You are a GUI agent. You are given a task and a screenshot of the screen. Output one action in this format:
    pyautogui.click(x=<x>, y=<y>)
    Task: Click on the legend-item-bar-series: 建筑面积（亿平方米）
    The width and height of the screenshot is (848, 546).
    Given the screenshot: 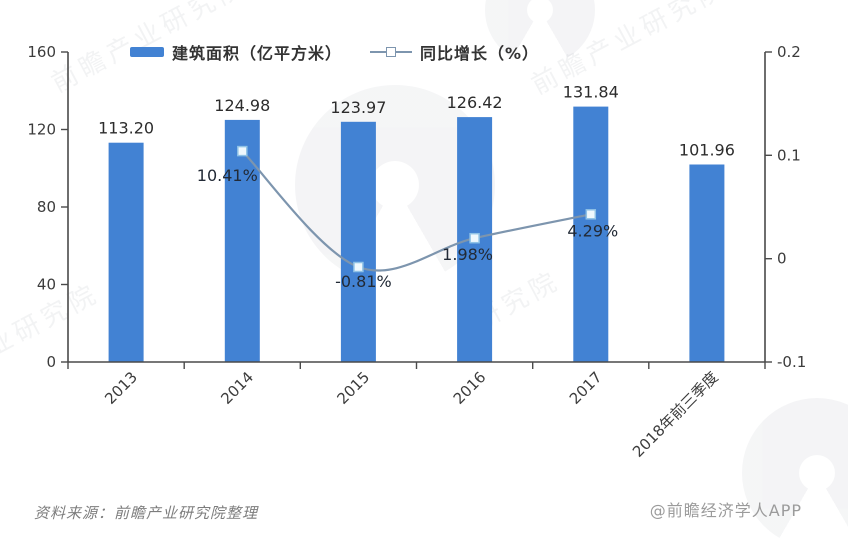 What is the action you would take?
    pyautogui.click(x=236, y=52)
    